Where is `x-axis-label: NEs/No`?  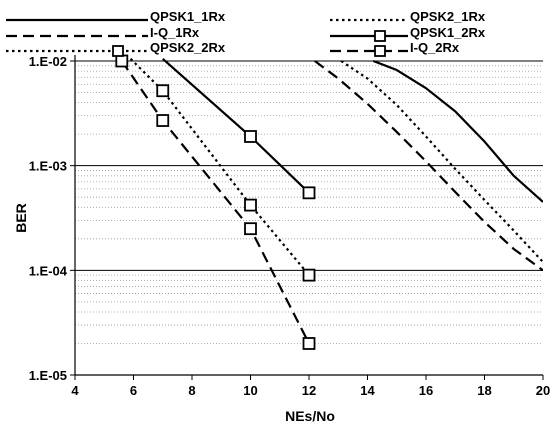 x-axis-label: NEs/No is located at coordinates (310, 416).